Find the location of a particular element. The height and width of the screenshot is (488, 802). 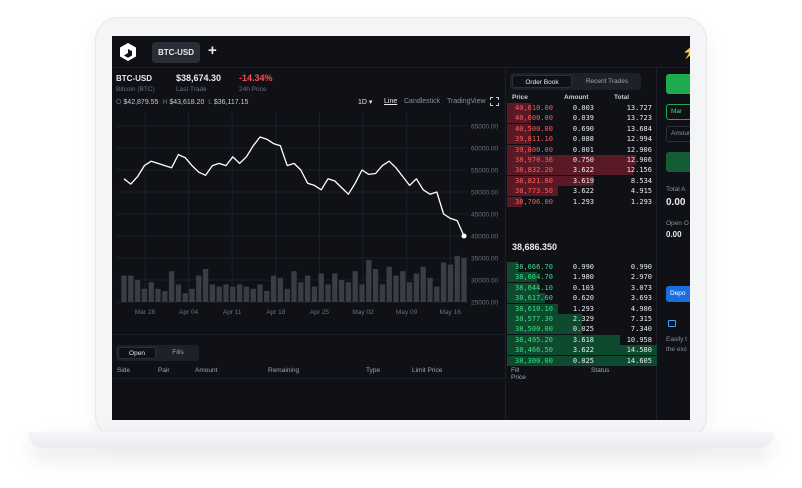

ask-row: 40,610.00 0.003 13.727 is located at coordinates (582, 108).